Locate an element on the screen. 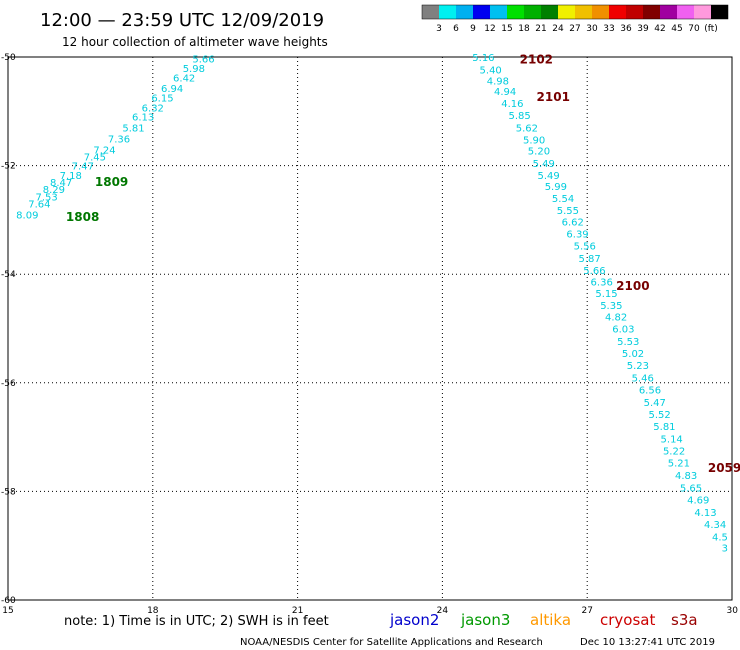 The width and height of the screenshot is (740, 650). time-label: 2101 is located at coordinates (553, 97).